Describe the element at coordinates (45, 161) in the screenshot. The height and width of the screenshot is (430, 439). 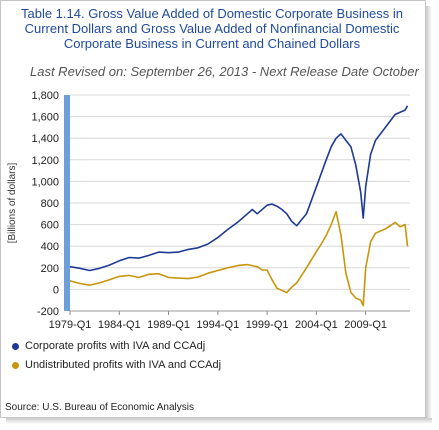
I see `y-tick-label: 1,200` at that location.